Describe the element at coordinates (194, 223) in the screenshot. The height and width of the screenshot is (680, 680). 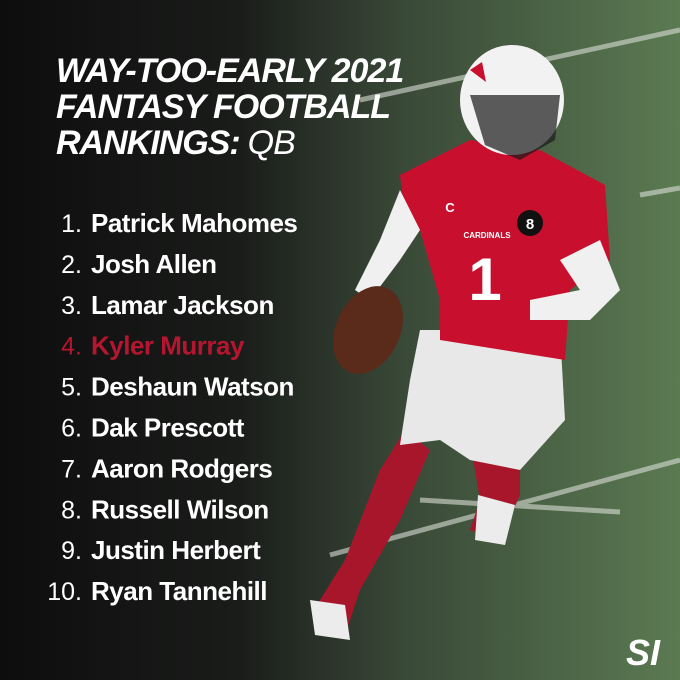
I see `player-name: Patrick Mahomes` at that location.